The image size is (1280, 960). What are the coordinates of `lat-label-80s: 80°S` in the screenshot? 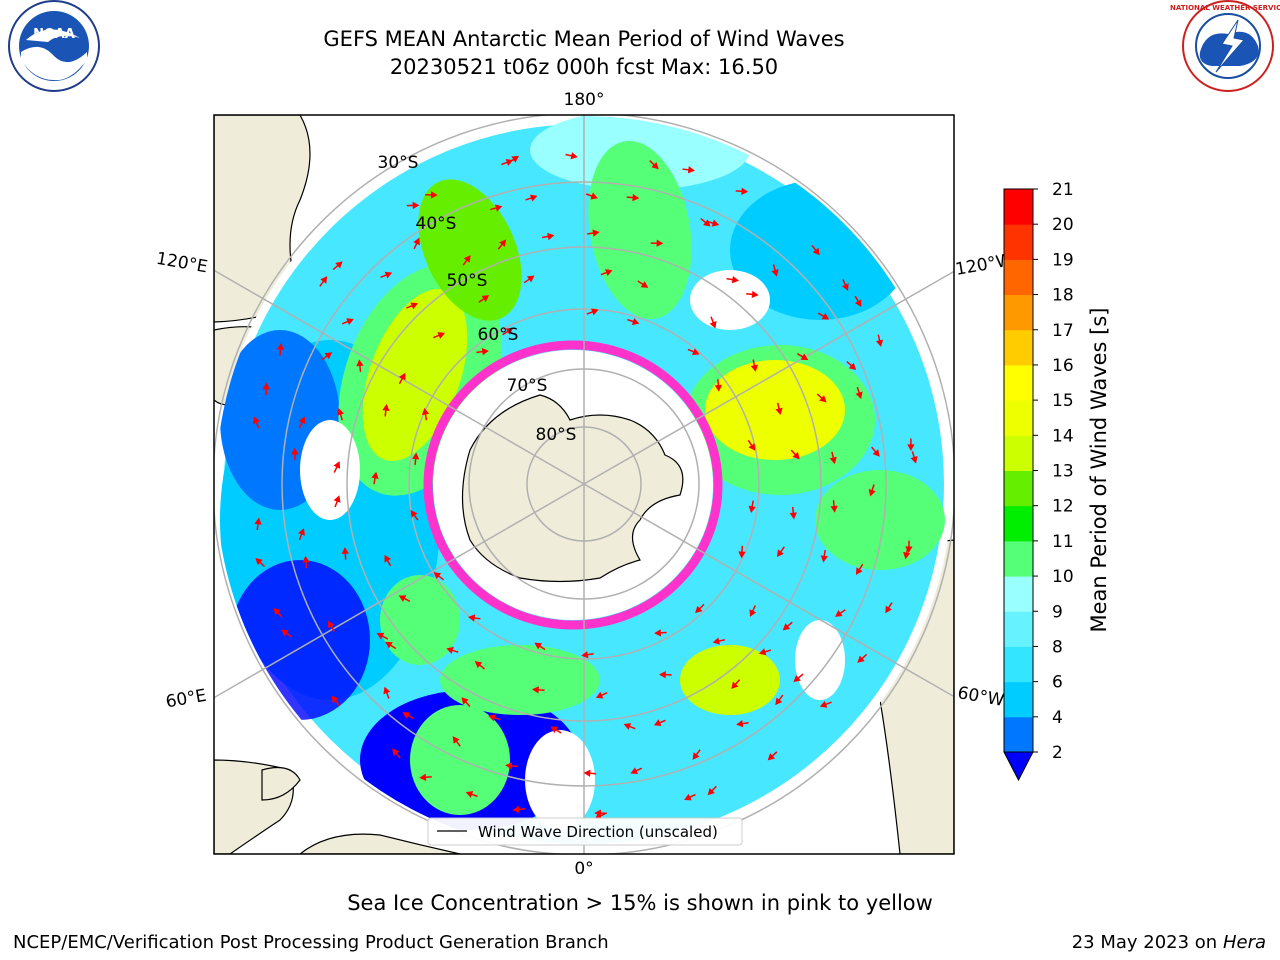 It's located at (556, 435).